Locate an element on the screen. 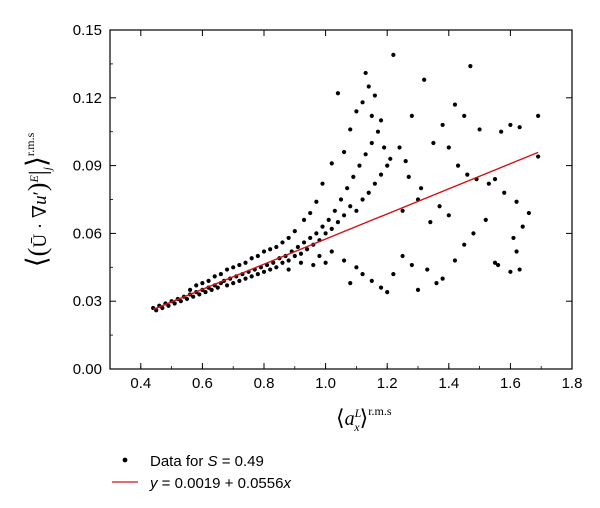  y-tick-label: 0.15 is located at coordinates (87, 30).